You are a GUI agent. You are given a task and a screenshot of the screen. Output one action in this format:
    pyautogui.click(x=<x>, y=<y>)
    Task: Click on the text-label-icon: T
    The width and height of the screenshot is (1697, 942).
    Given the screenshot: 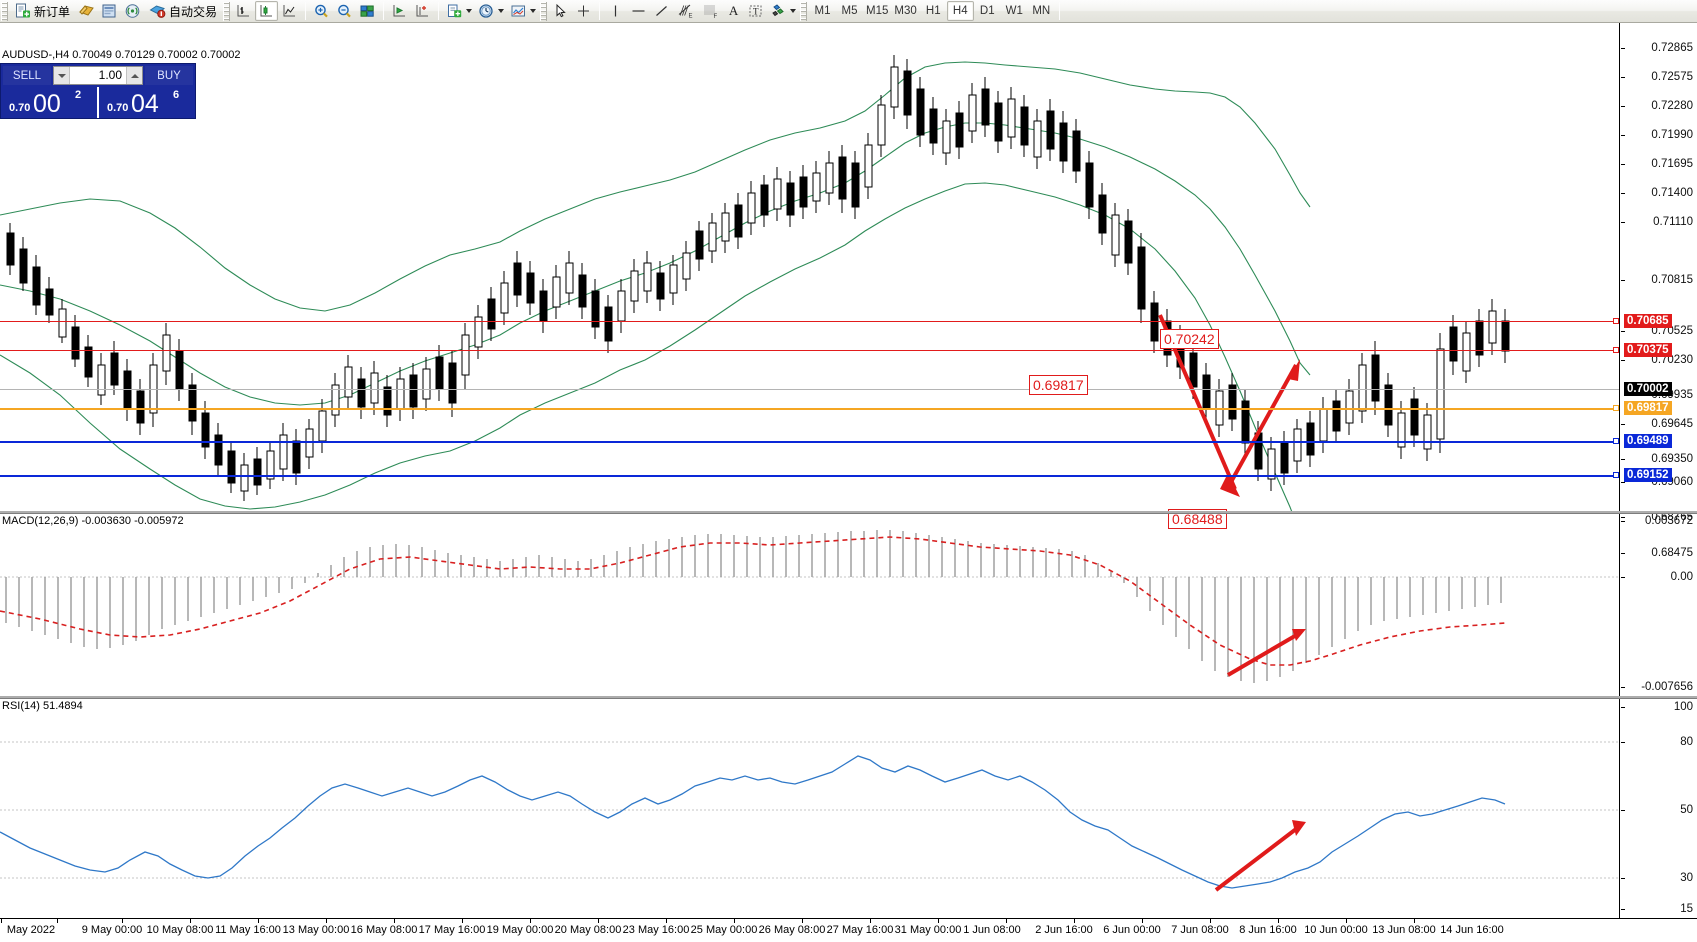 What is the action you would take?
    pyautogui.click(x=755, y=11)
    